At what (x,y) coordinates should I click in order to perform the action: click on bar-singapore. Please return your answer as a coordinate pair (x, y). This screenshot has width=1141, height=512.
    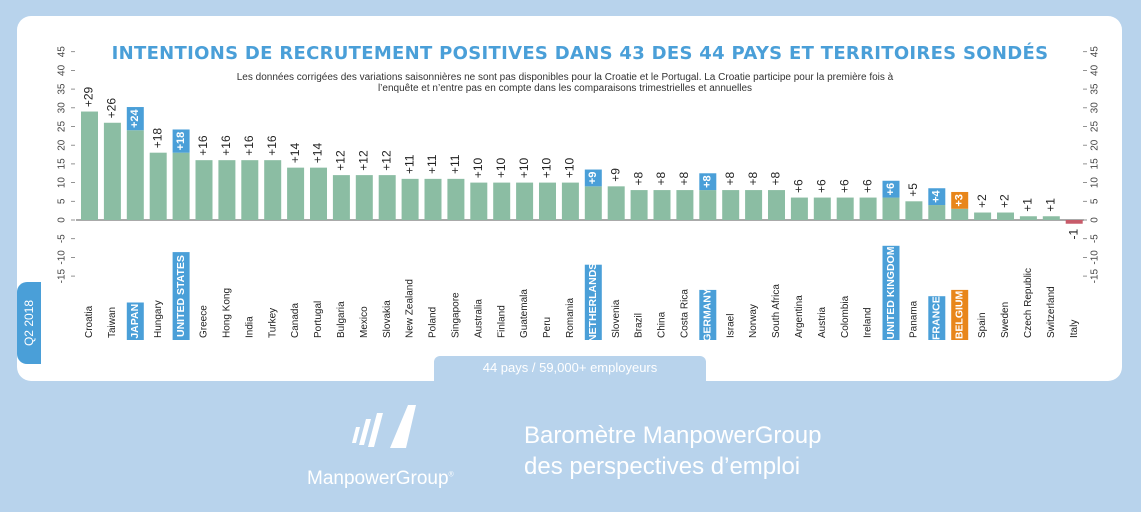
    Looking at the image, I should click on (456, 199).